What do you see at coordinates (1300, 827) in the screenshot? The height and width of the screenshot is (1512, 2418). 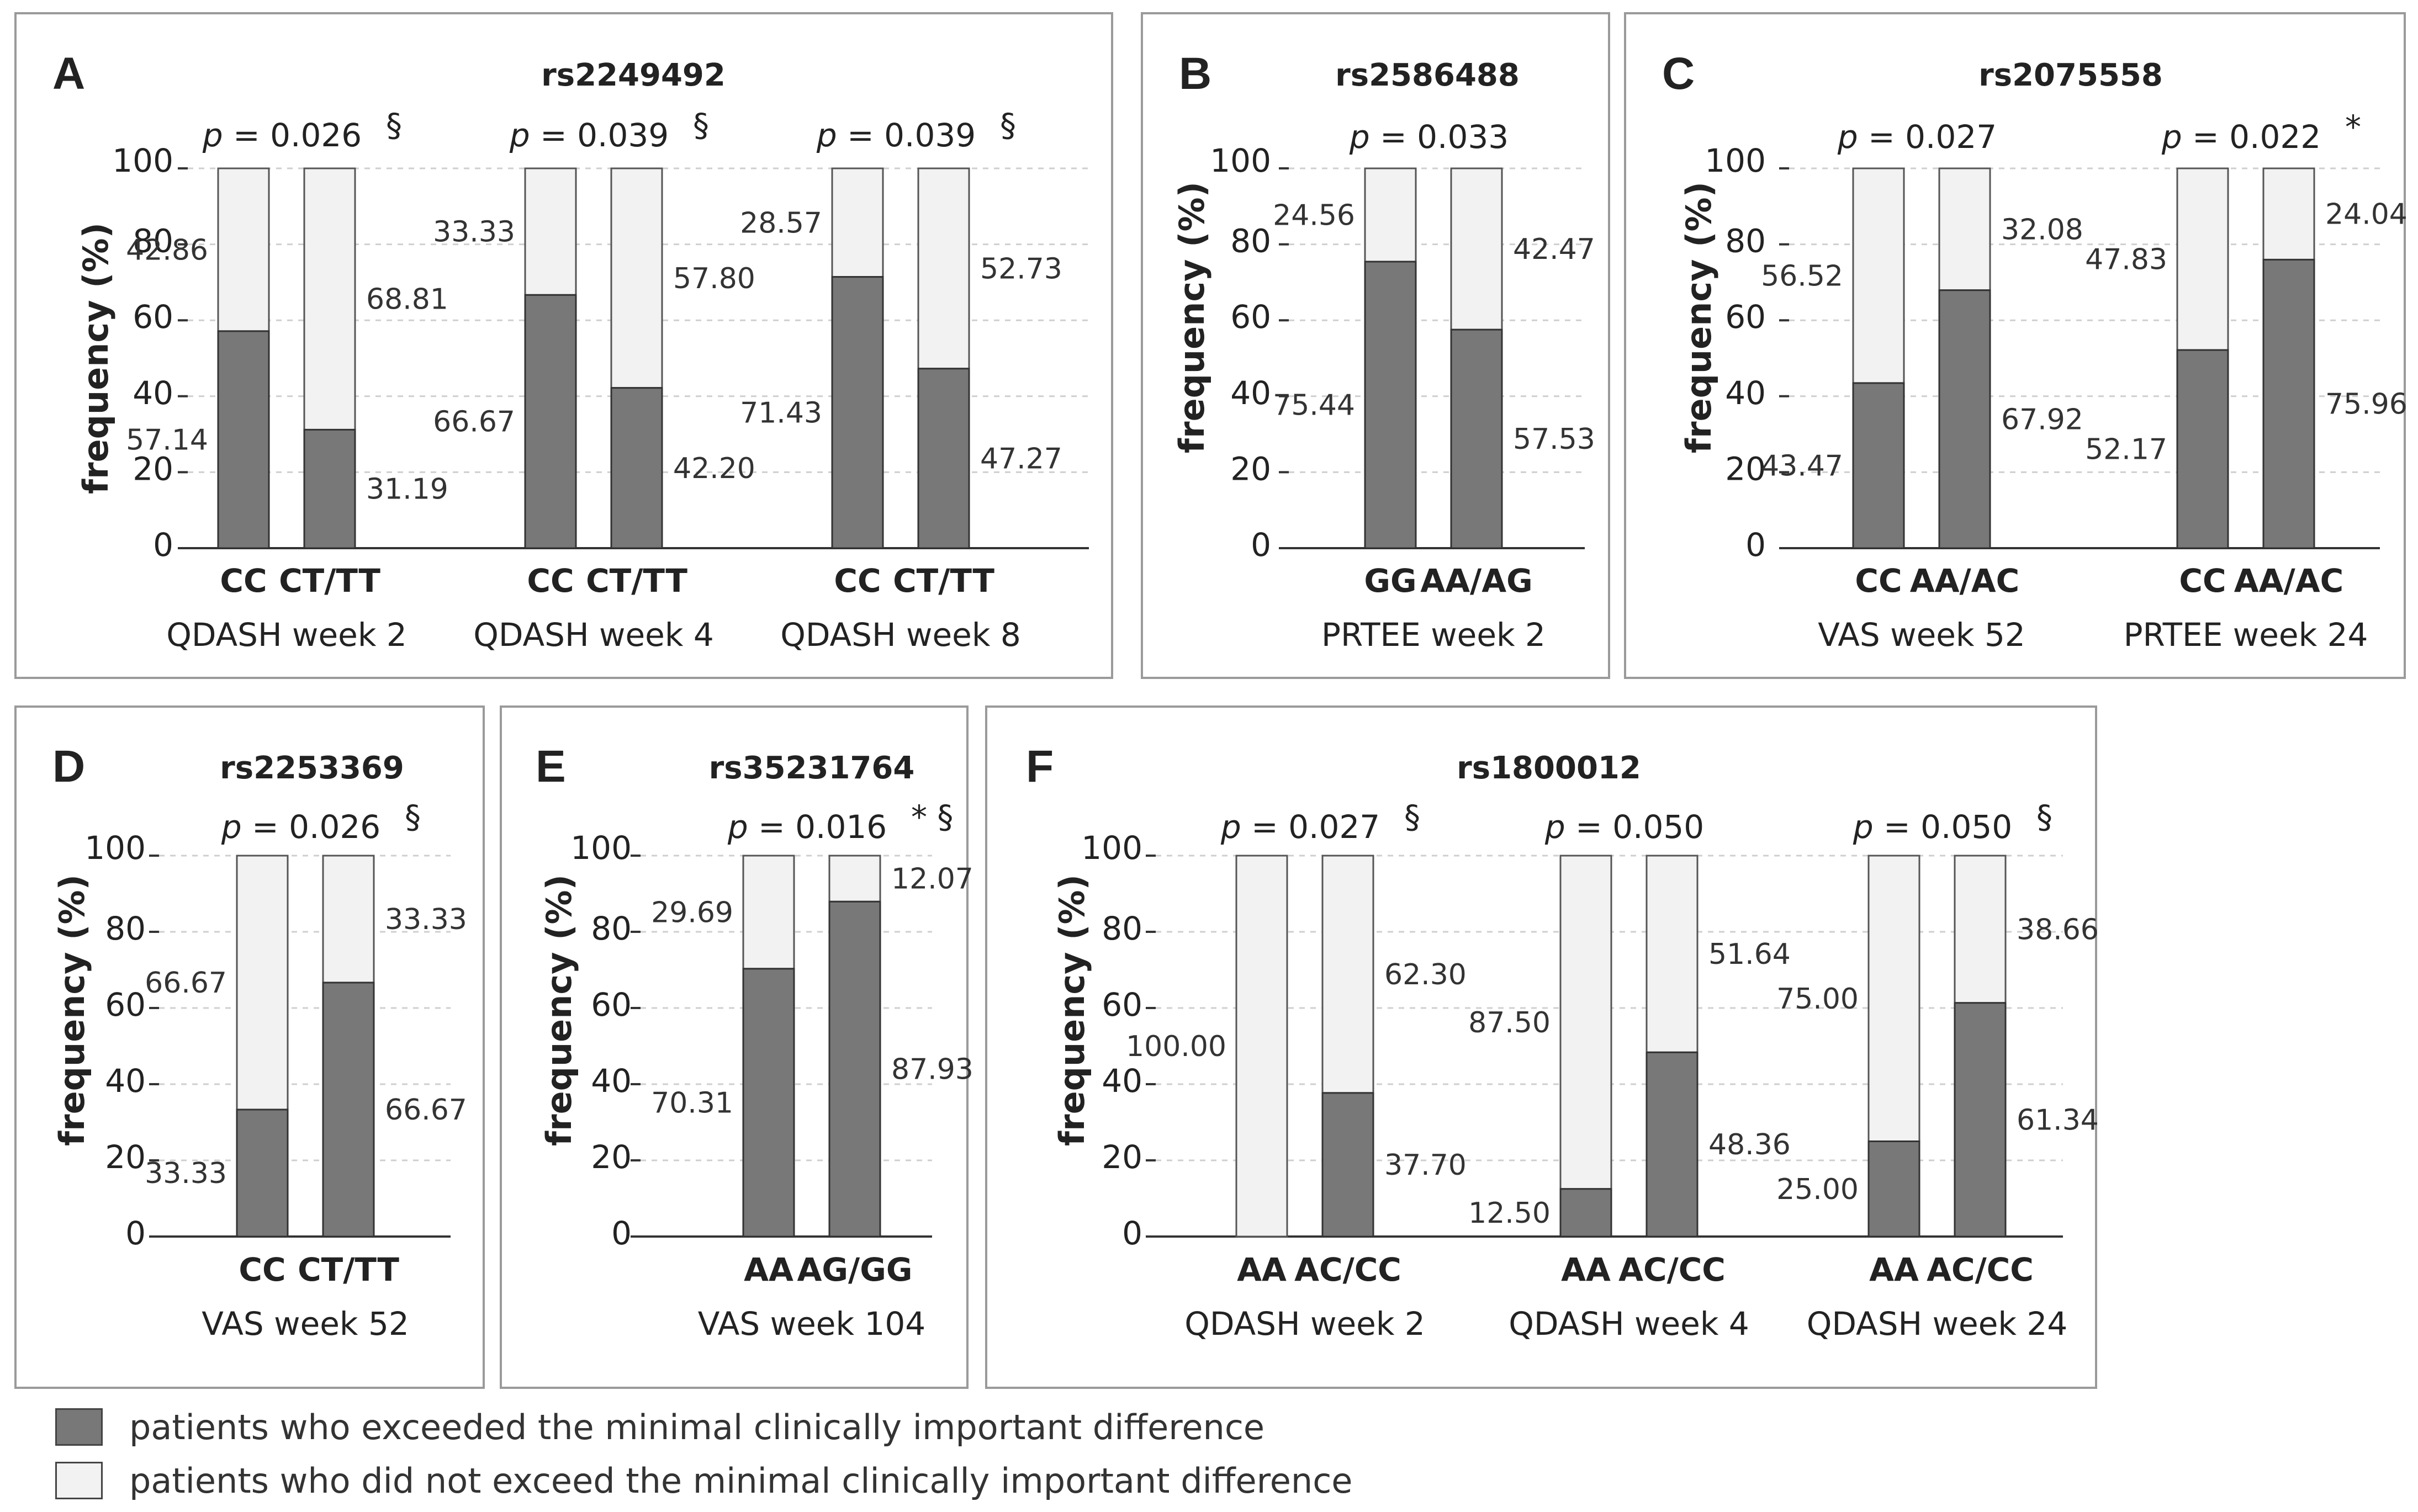 I see `p-value: p = 0.027` at bounding box center [1300, 827].